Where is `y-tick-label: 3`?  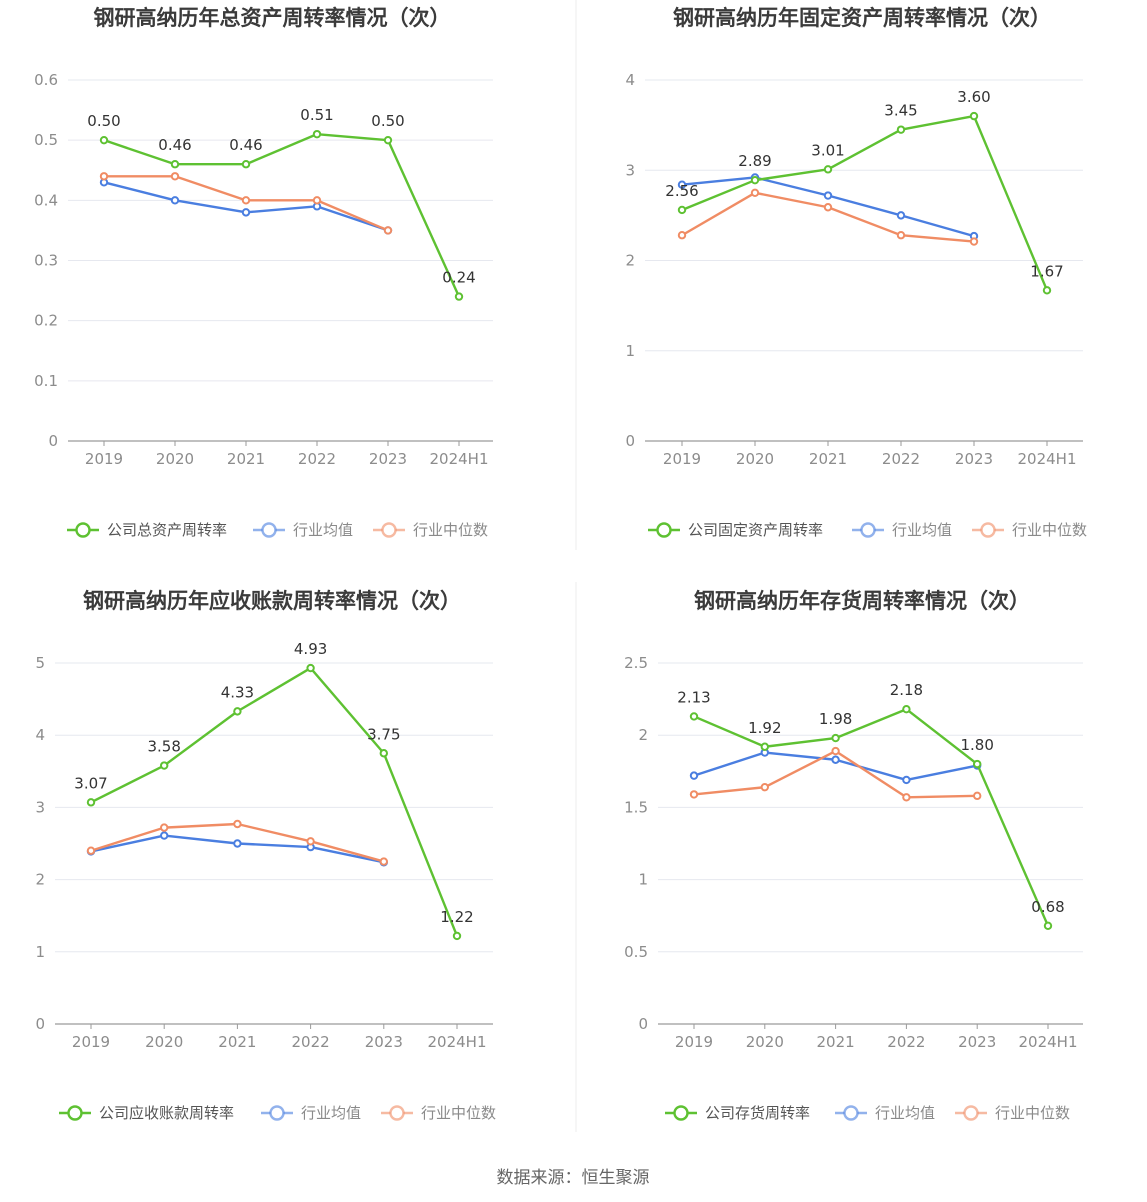 y-tick-label: 3 is located at coordinates (630, 170).